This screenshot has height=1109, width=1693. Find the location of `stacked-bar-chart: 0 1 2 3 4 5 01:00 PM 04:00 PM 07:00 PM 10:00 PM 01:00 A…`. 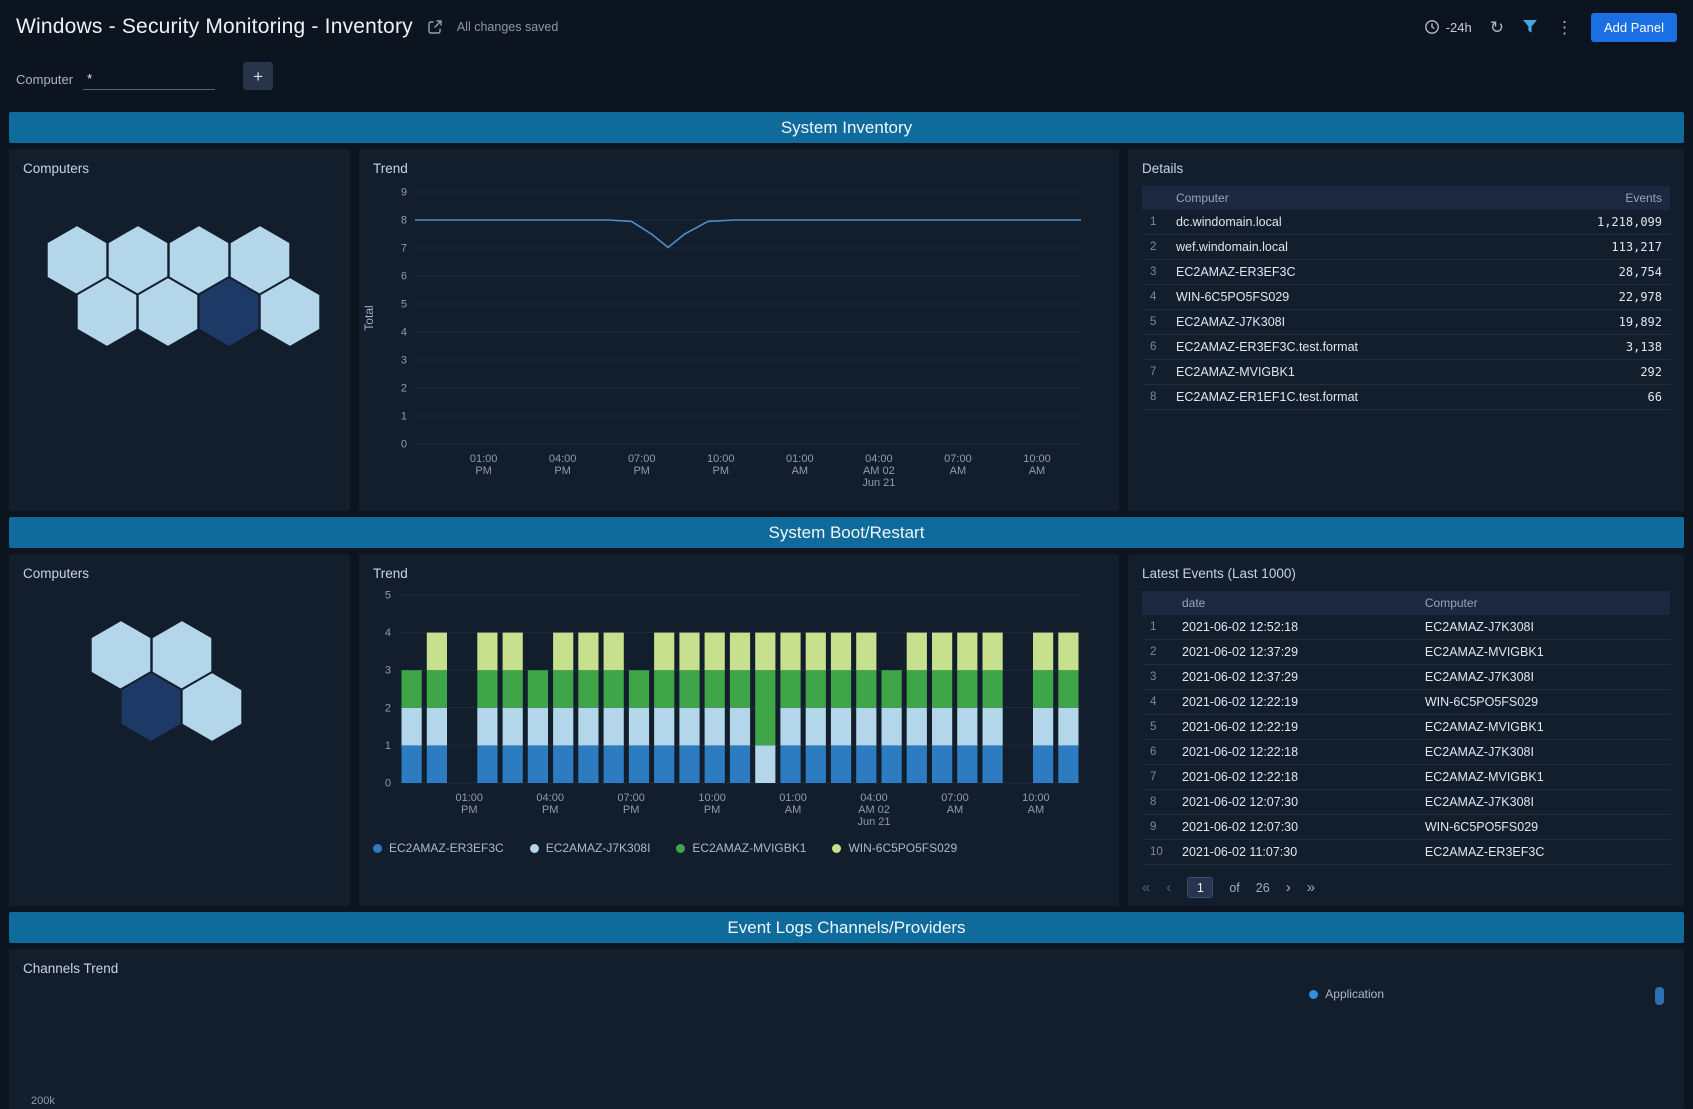

stacked-bar-chart: 0 1 2 3 4 5 01:00 PM 04:00 PM 07:00 PM 10:00 PM 01:00 A… is located at coordinates (730, 713).